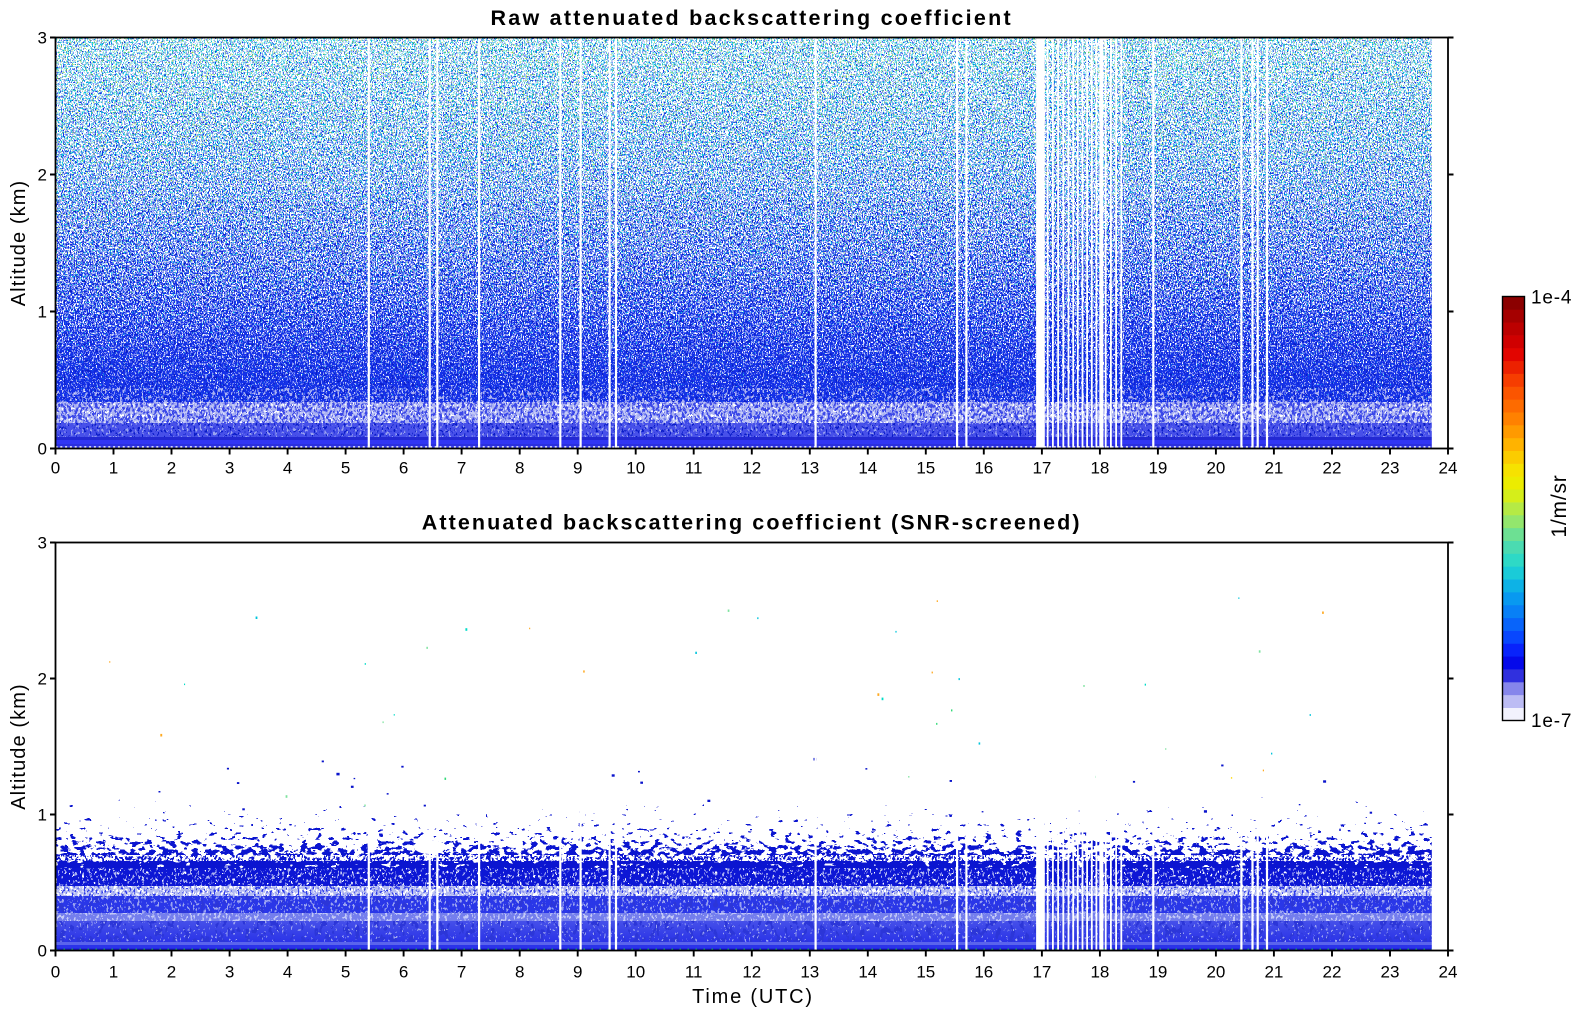 Image resolution: width=1595 pixels, height=1020 pixels. I want to click on svg-text: 1e-7, so click(1551, 721).